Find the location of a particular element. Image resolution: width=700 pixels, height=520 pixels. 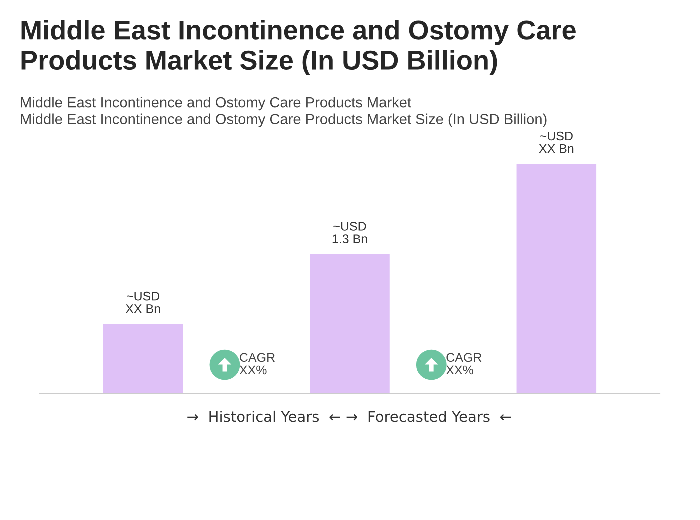

text: → Forecasted Years ← is located at coordinates (429, 416).